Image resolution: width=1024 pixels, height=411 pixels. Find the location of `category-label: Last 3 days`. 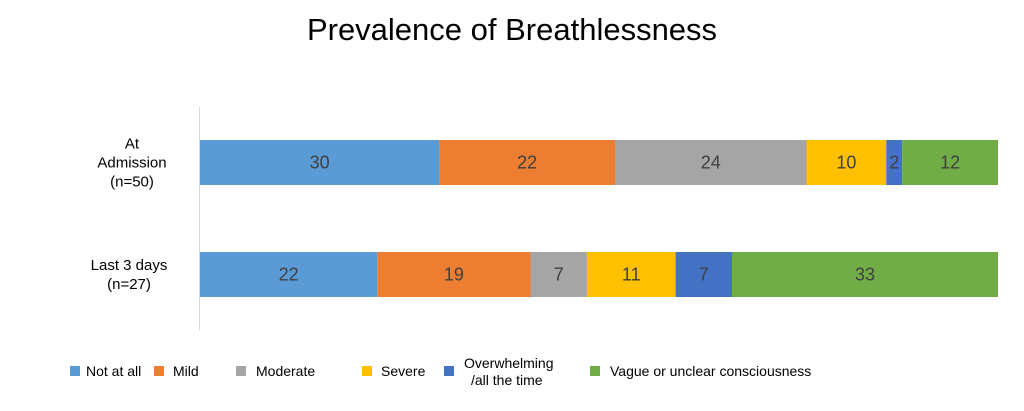

category-label: Last 3 days is located at coordinates (129, 265).